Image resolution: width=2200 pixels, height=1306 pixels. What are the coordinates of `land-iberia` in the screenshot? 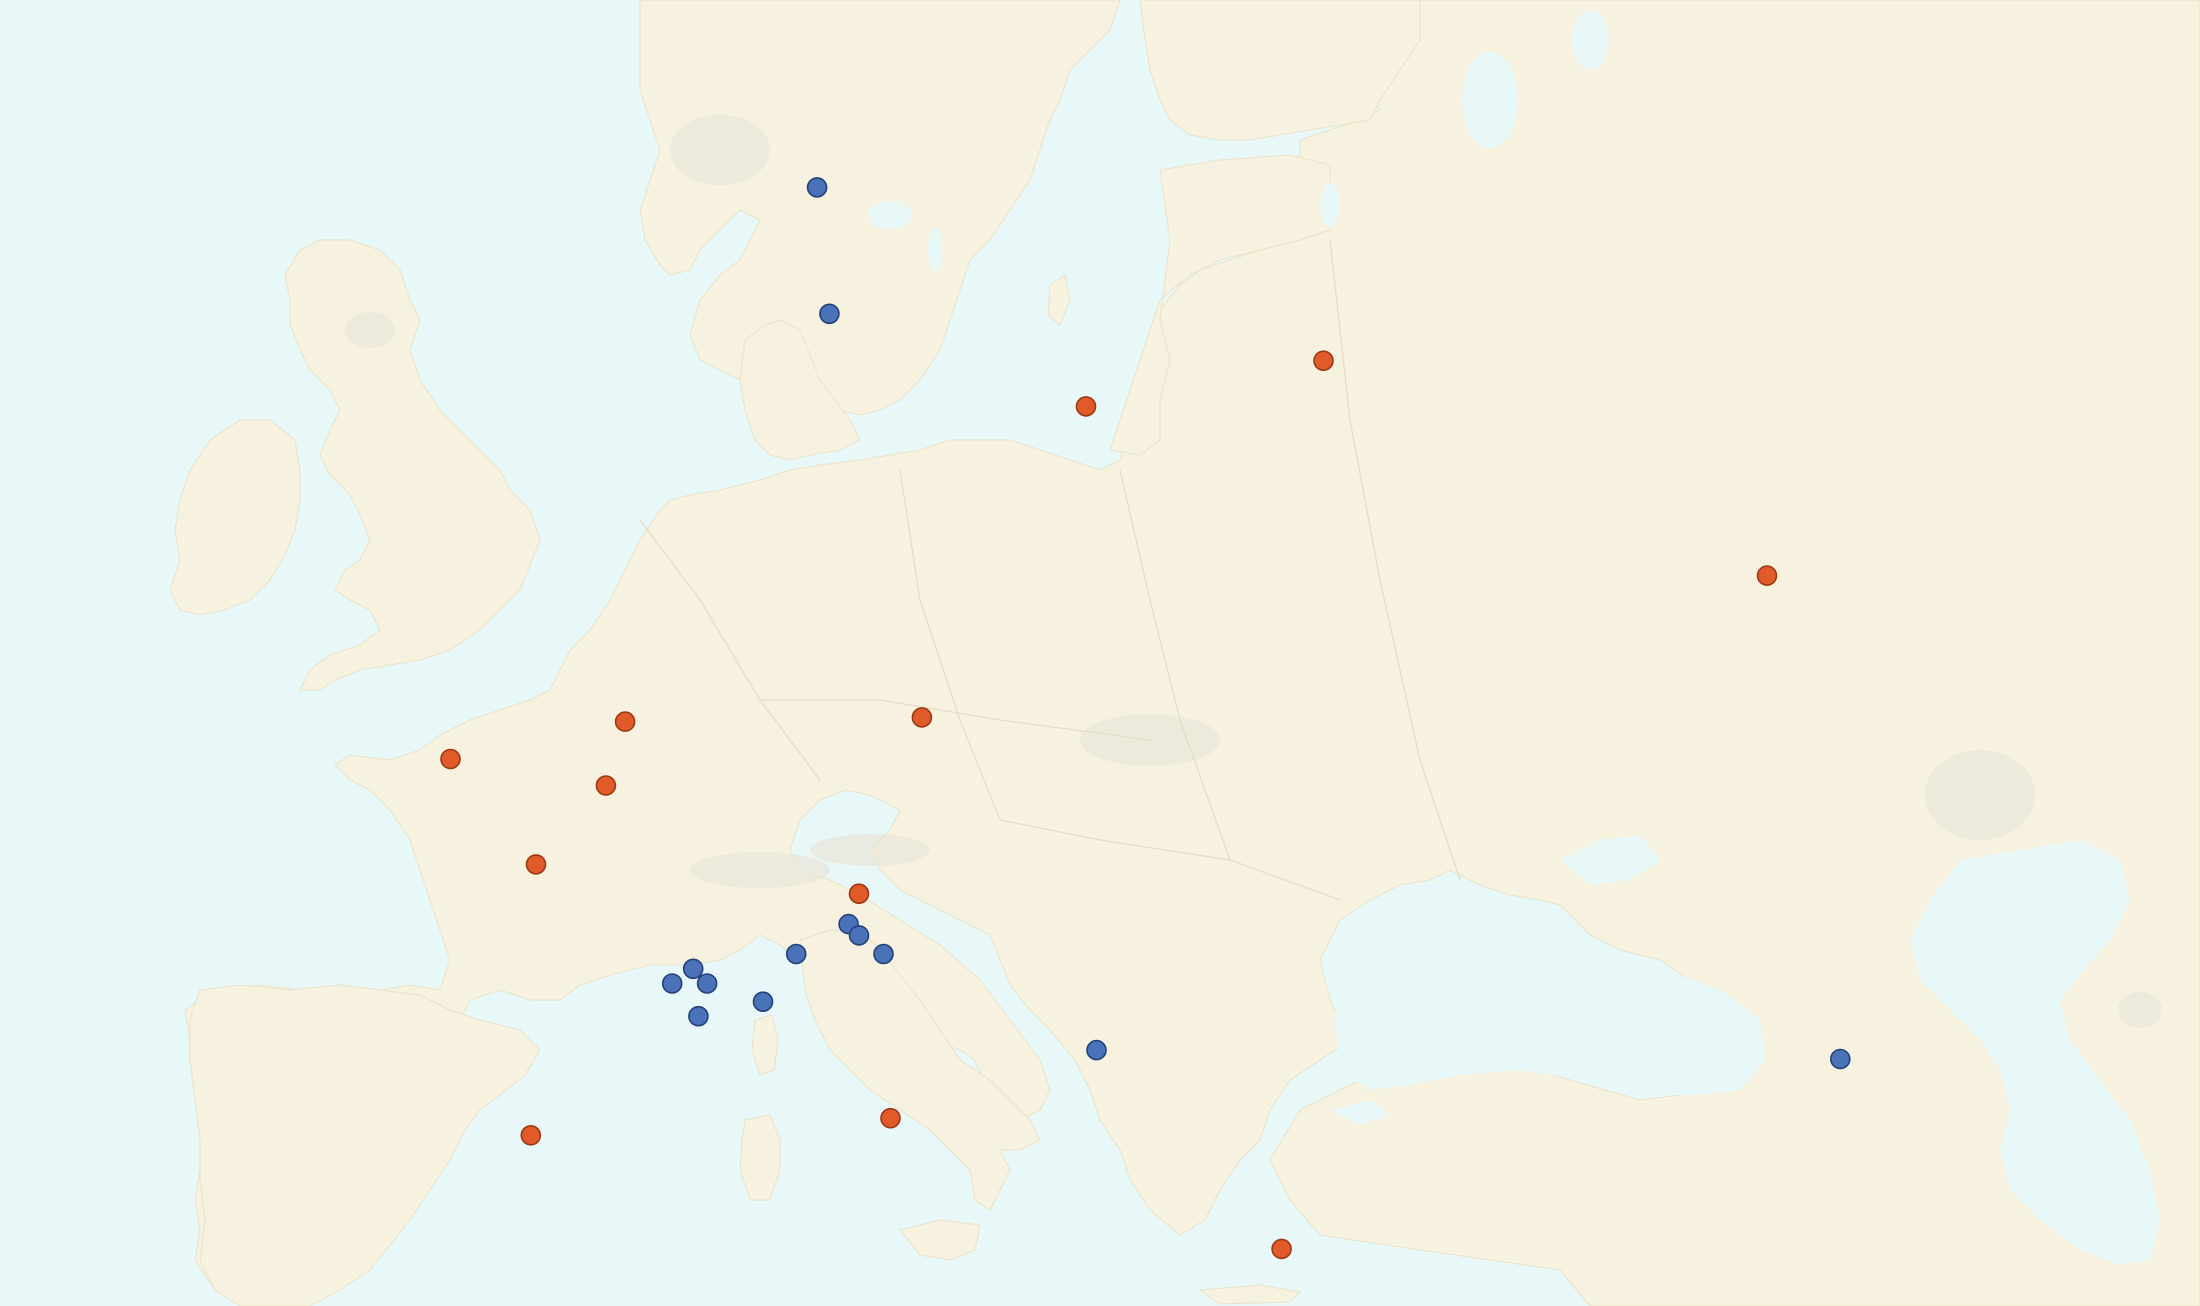 It's located at (365, 1145).